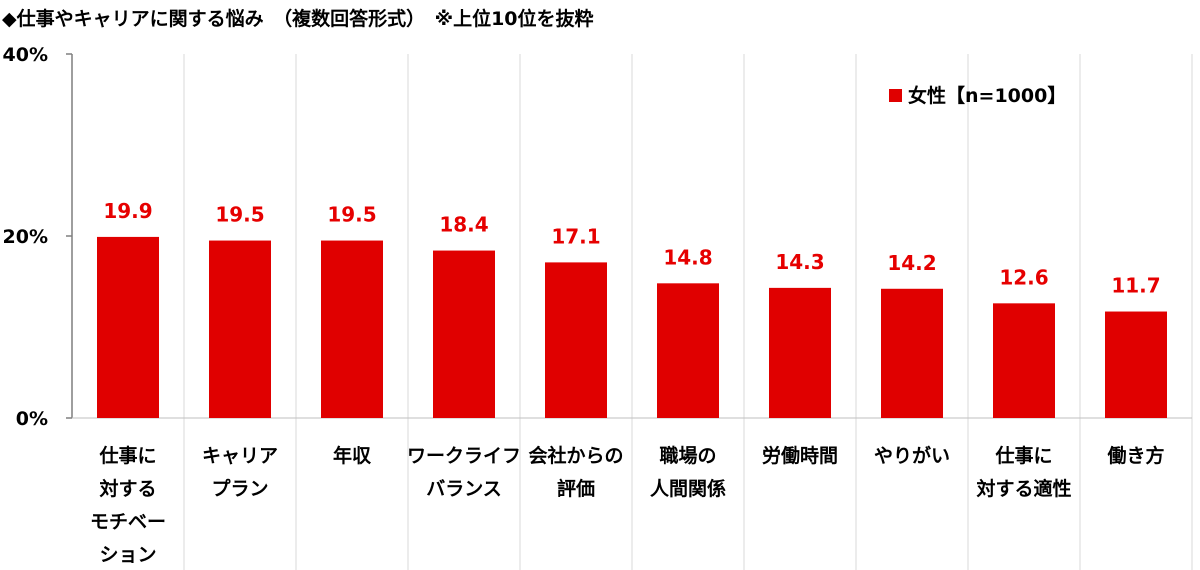 This screenshot has width=1200, height=570. What do you see at coordinates (128, 505) in the screenshot?
I see `category-label: 仕事に対するモチベーション` at bounding box center [128, 505].